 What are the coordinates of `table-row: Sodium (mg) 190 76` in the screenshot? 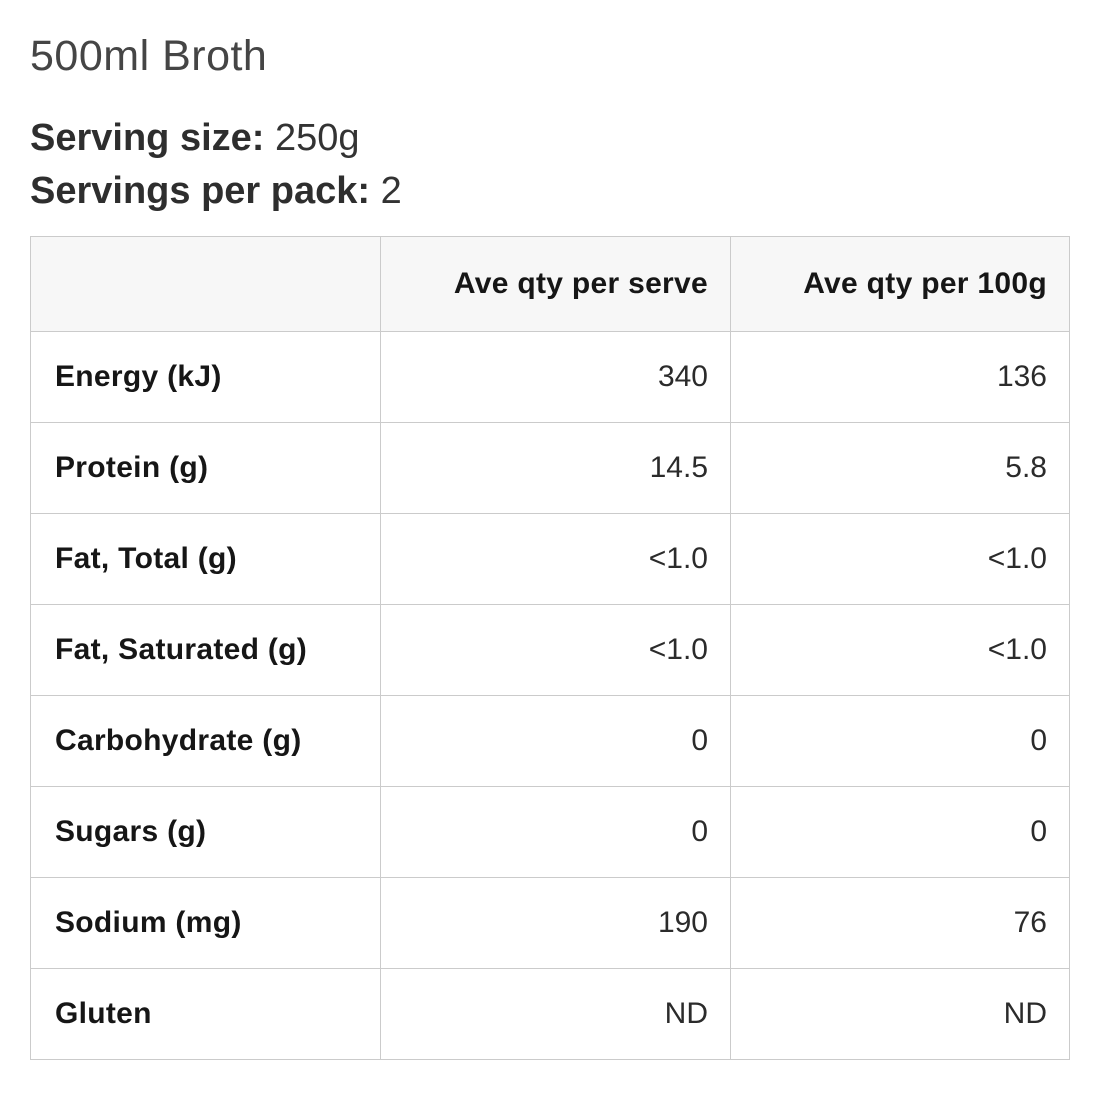 It's located at (550, 923).